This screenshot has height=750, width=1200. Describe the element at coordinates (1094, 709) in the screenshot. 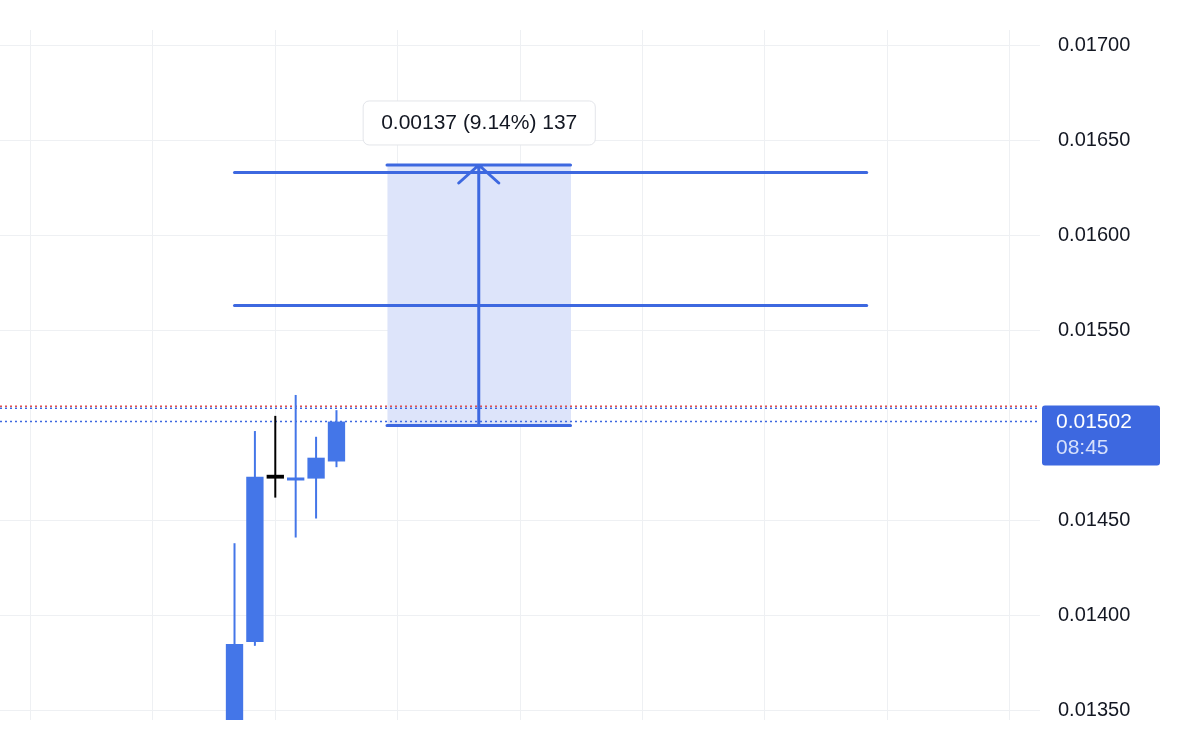

I see `y-tick-label: 0.01350` at that location.